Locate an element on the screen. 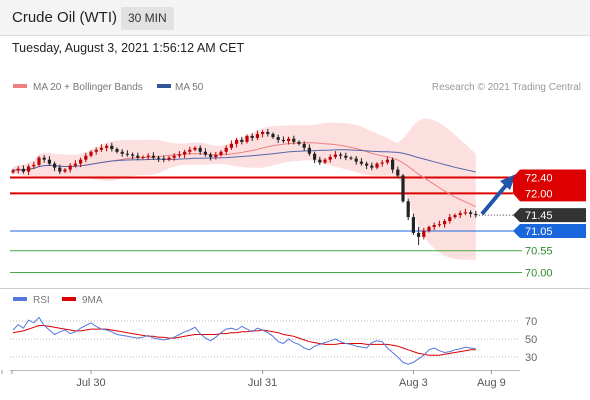 The height and width of the screenshot is (400, 590). level-label-0: 72.40 is located at coordinates (539, 179).